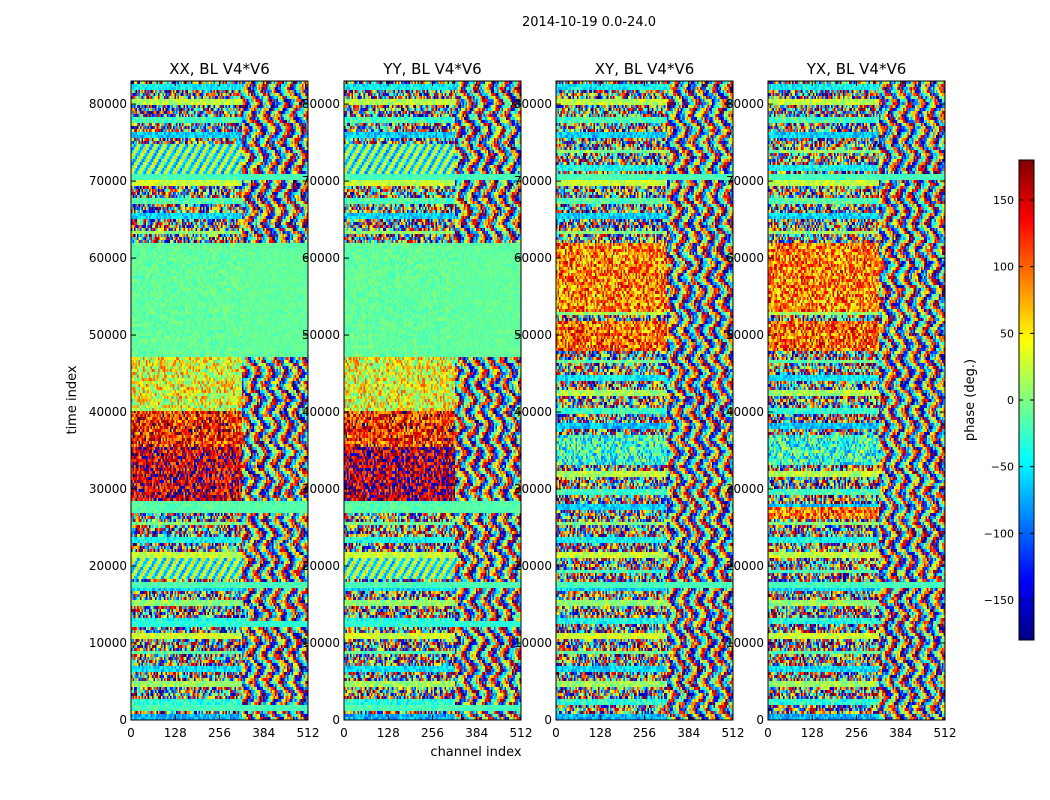 This screenshot has width=1050, height=800. Describe the element at coordinates (548, 720) in the screenshot. I see `y-tick-label-xy: 0` at that location.